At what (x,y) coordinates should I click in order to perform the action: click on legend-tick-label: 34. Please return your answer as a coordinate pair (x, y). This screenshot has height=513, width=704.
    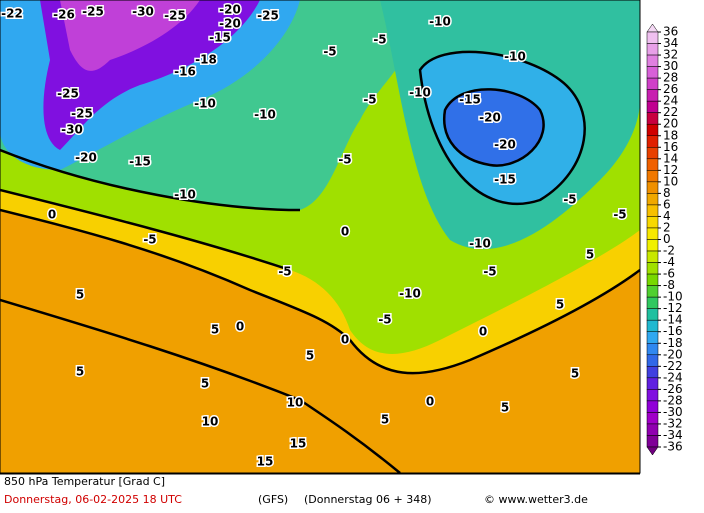
    Looking at the image, I should click on (670, 43).